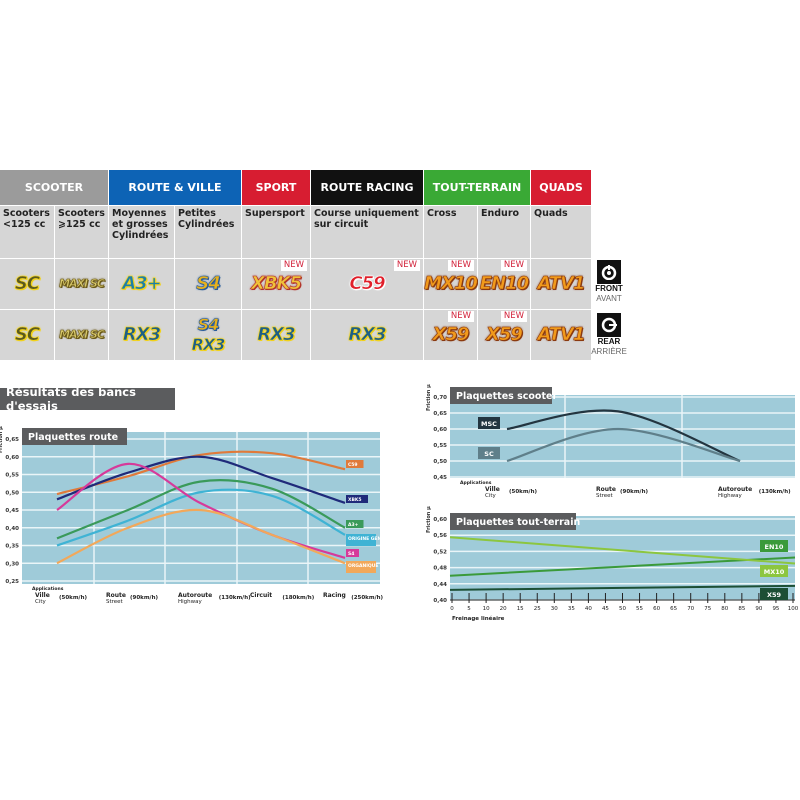  What do you see at coordinates (486, 609) in the screenshot?
I see `x-tick-label: 10` at bounding box center [486, 609].